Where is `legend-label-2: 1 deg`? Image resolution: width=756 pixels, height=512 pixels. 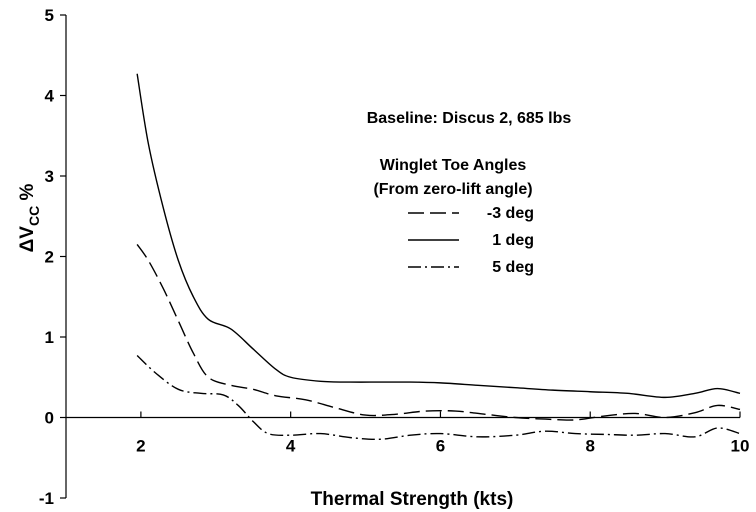
legend-label-2: 1 deg is located at coordinates (513, 240).